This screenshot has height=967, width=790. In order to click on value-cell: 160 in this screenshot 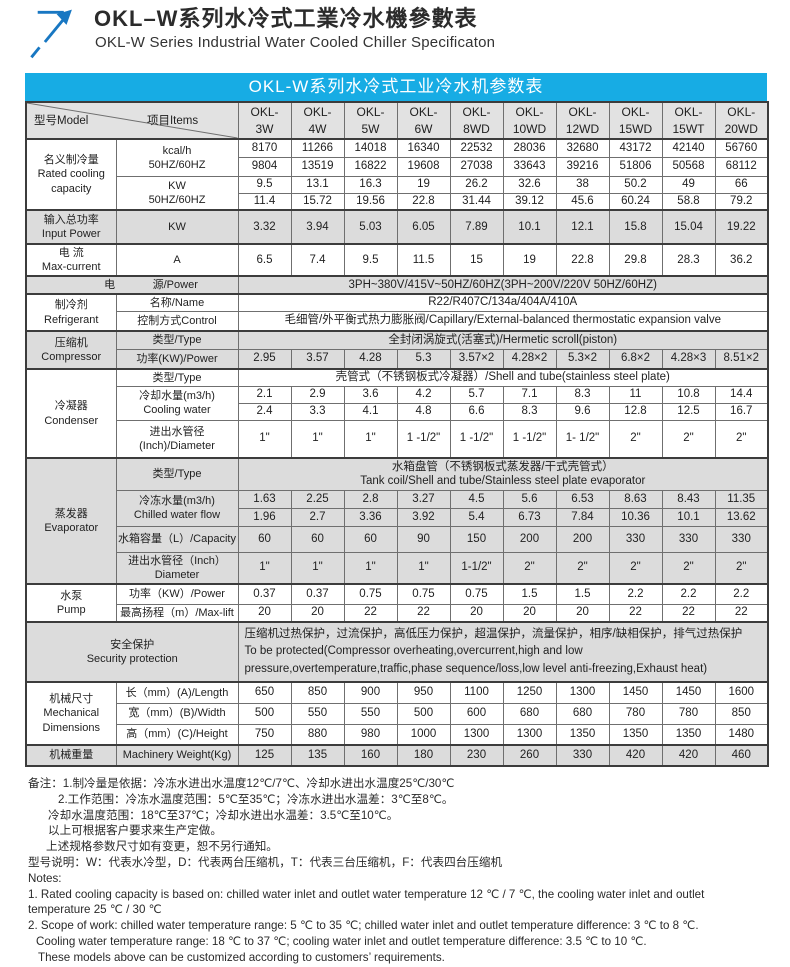, I will do `click(370, 755)`.